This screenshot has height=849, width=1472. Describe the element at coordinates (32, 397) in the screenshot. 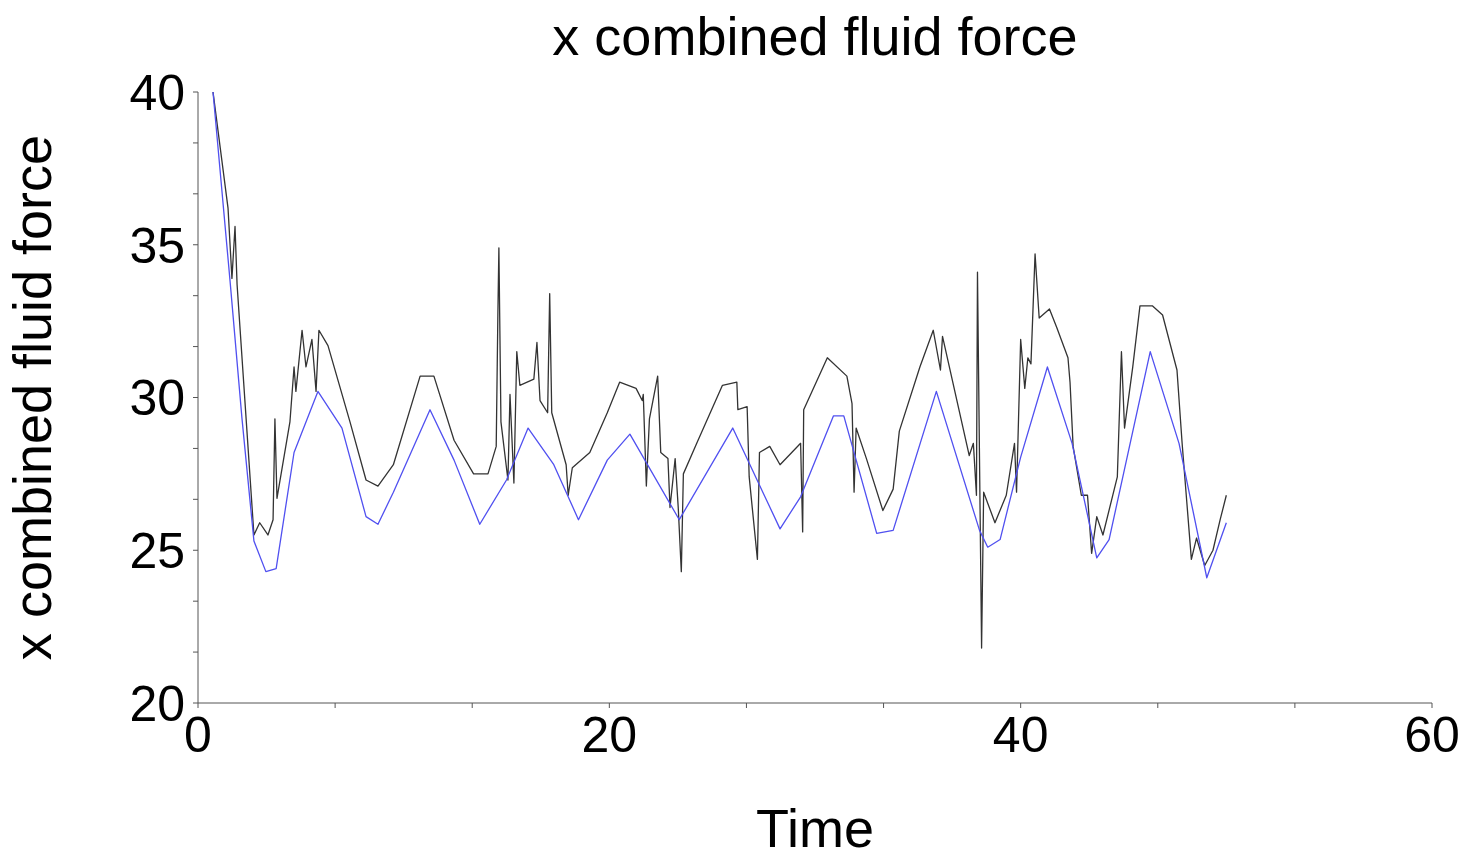

I see `y-axis-title: x combined fluid force` at that location.